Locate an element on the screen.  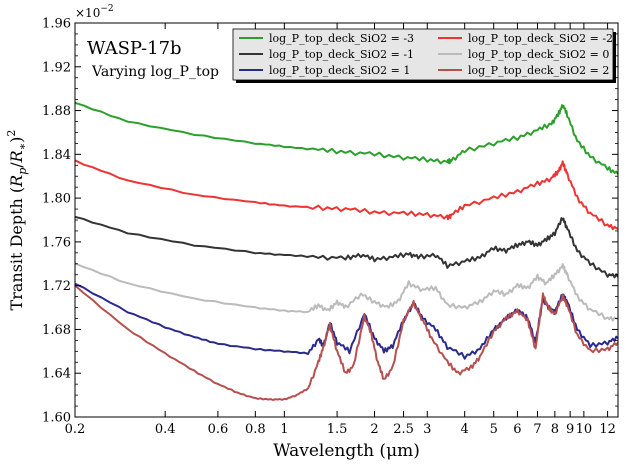
y-axis-multiplier: ×10⁻² is located at coordinates (94, 12).